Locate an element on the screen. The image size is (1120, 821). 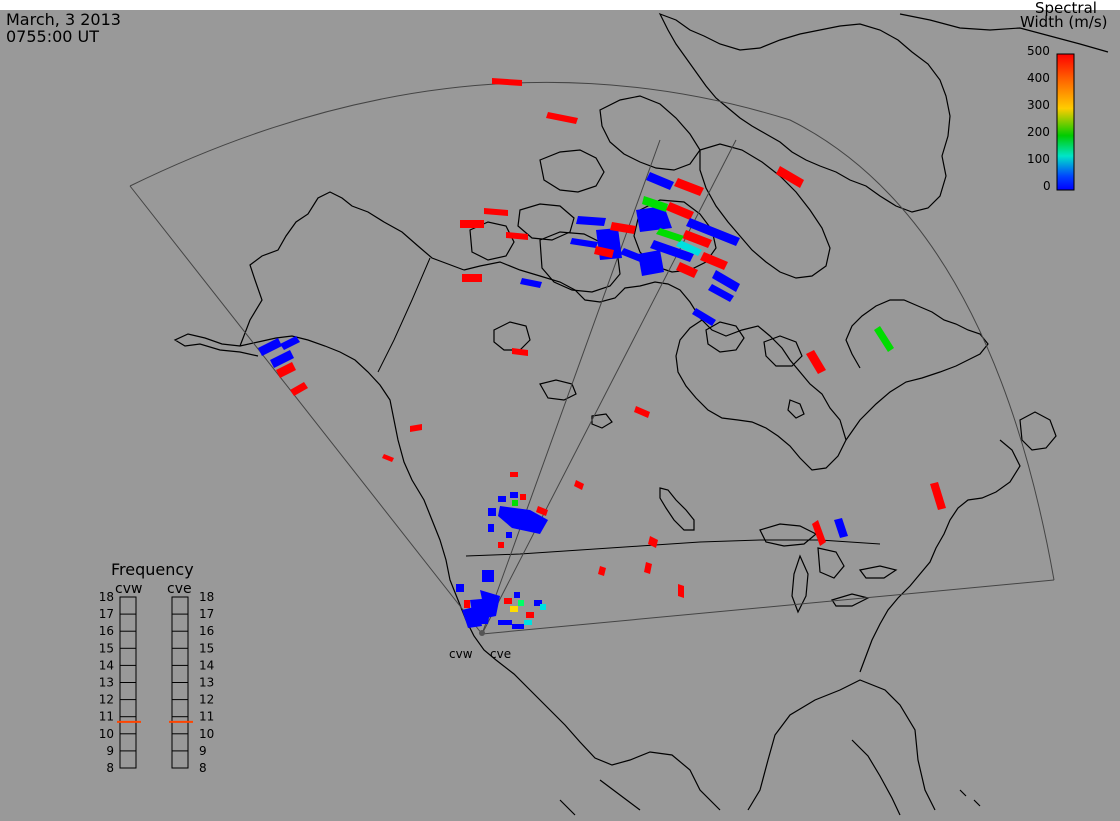
cvw-frequency-tick: 13 is located at coordinates (106, 683).